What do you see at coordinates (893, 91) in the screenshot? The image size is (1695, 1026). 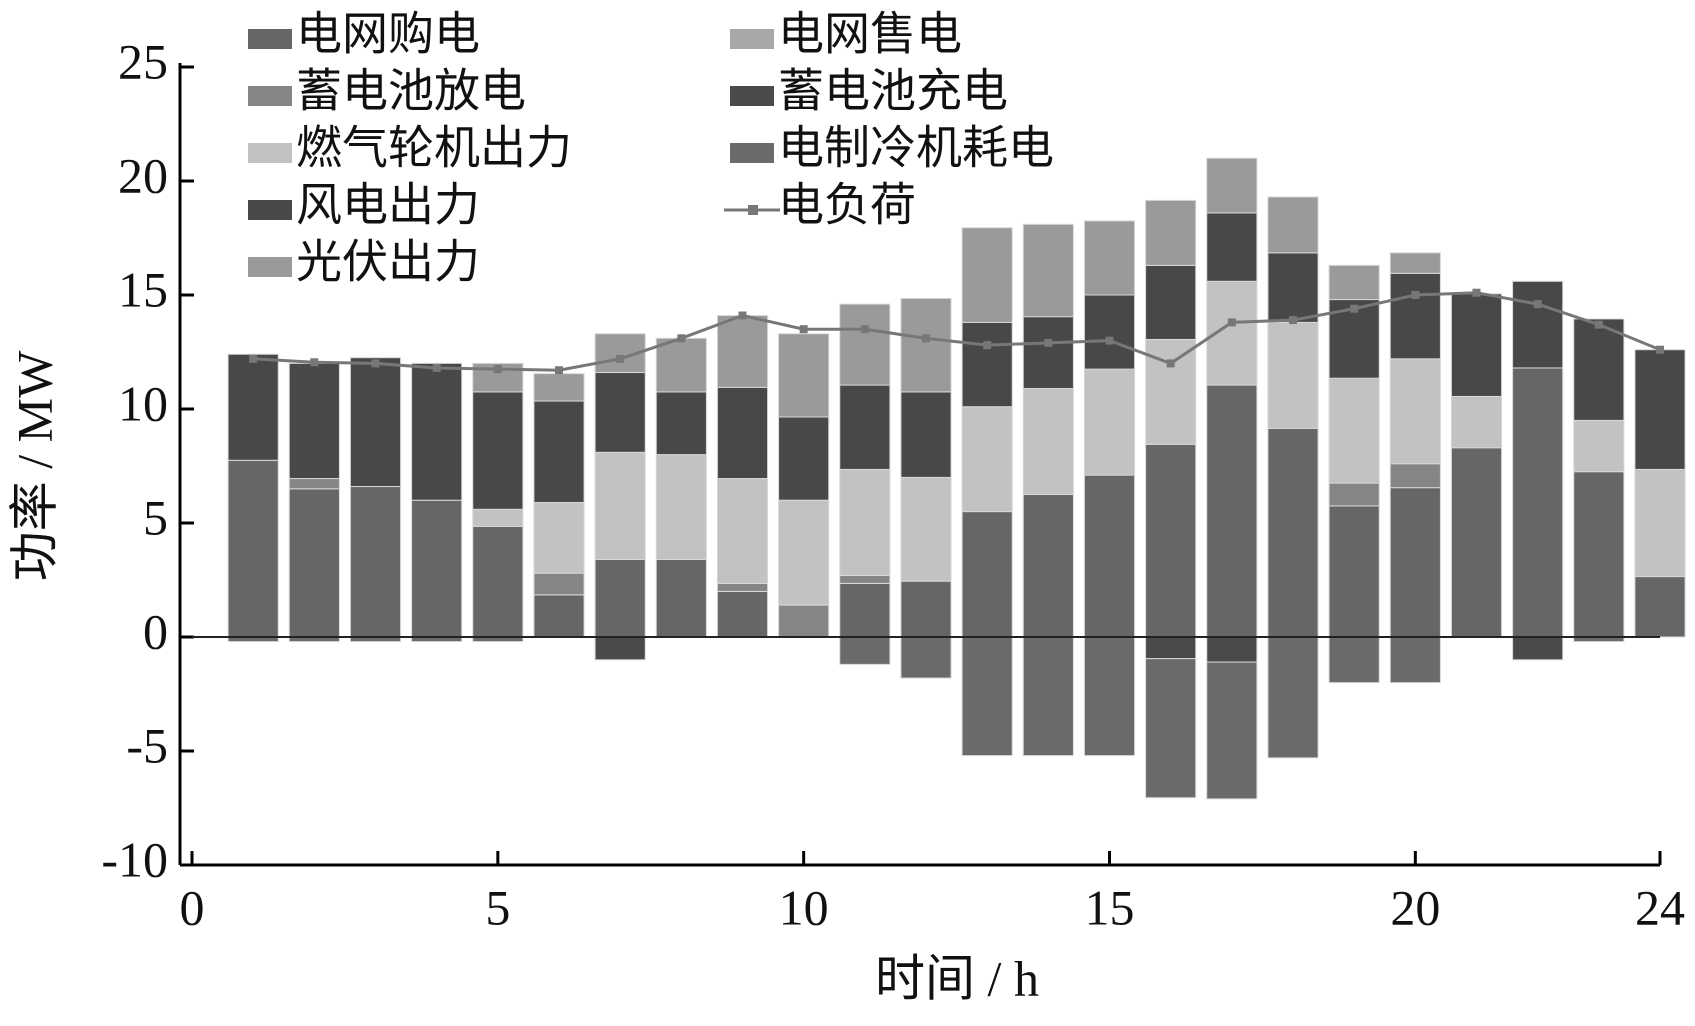 I see `legend-label: 蓄电池充电` at bounding box center [893, 91].